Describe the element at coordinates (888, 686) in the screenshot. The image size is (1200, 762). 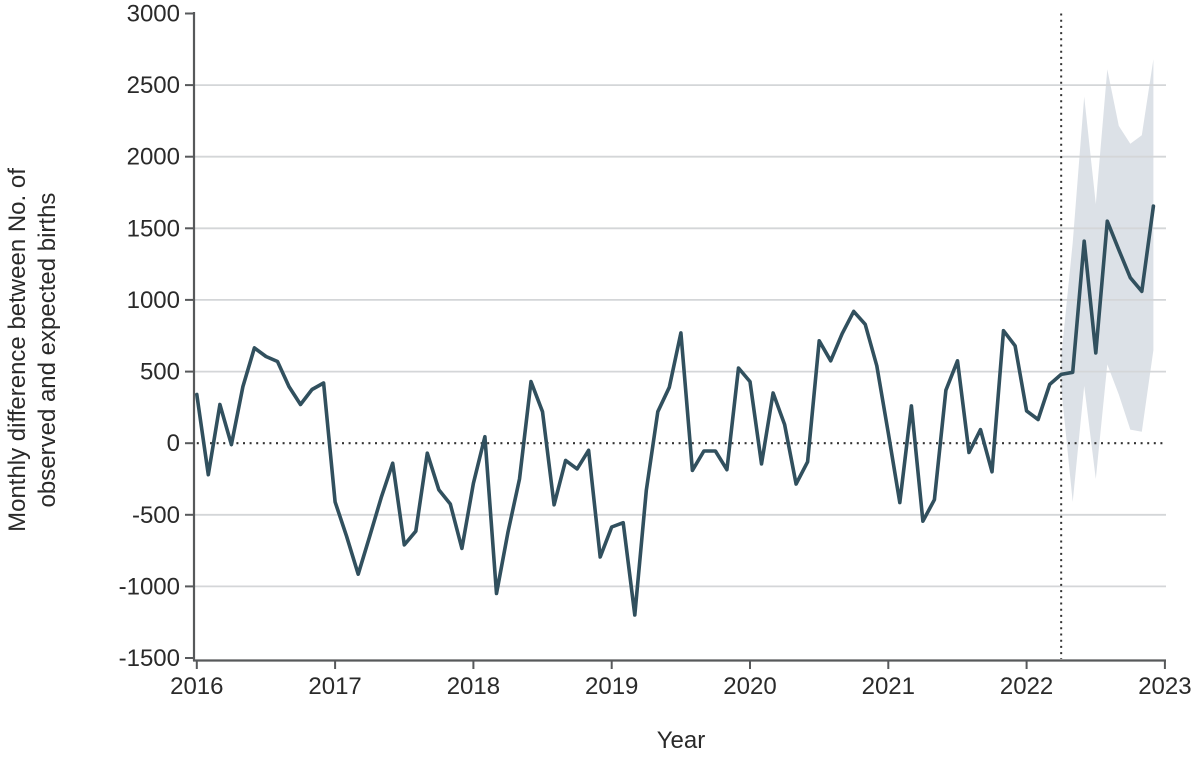
I see `x-tick-label: 2021` at that location.